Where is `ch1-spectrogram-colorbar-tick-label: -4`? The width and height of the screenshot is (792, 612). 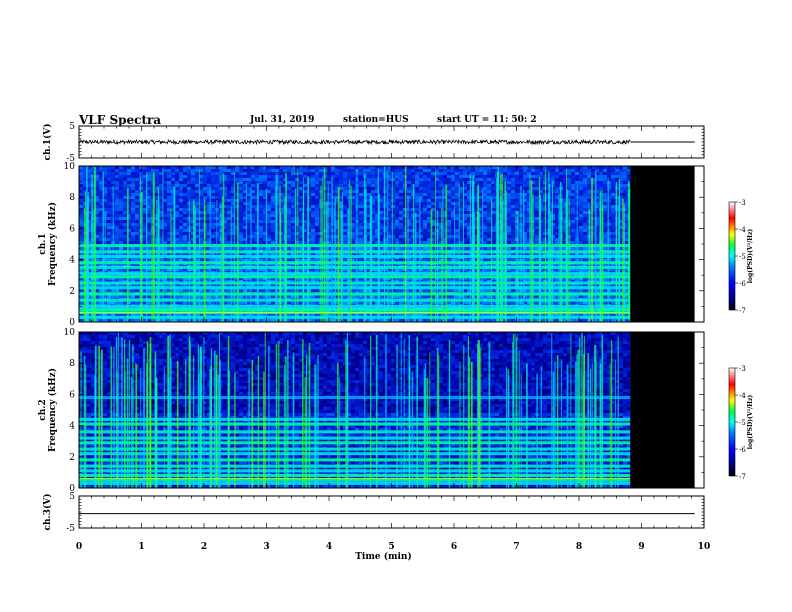
ch1-spectrogram-colorbar-tick-label: -4 is located at coordinates (742, 230).